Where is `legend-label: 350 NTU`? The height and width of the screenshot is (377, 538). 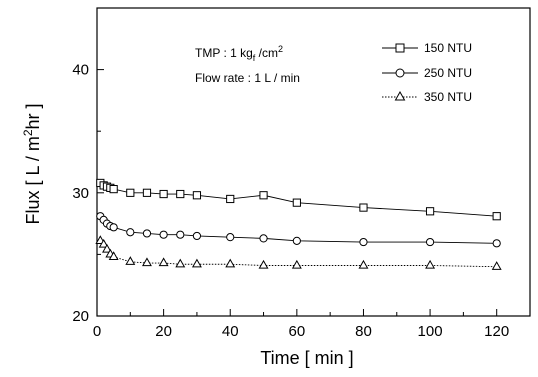 legend-label: 350 NTU is located at coordinates (448, 97).